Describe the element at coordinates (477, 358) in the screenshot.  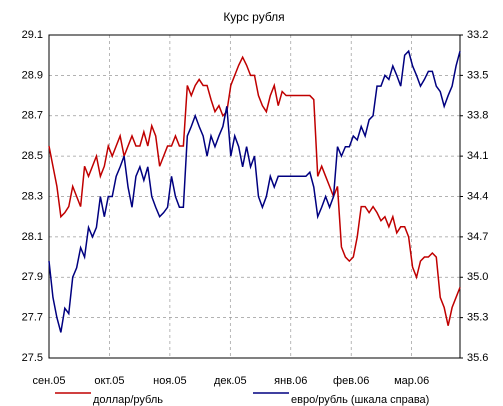
I see `y2-tick-label: 35.6` at that location.